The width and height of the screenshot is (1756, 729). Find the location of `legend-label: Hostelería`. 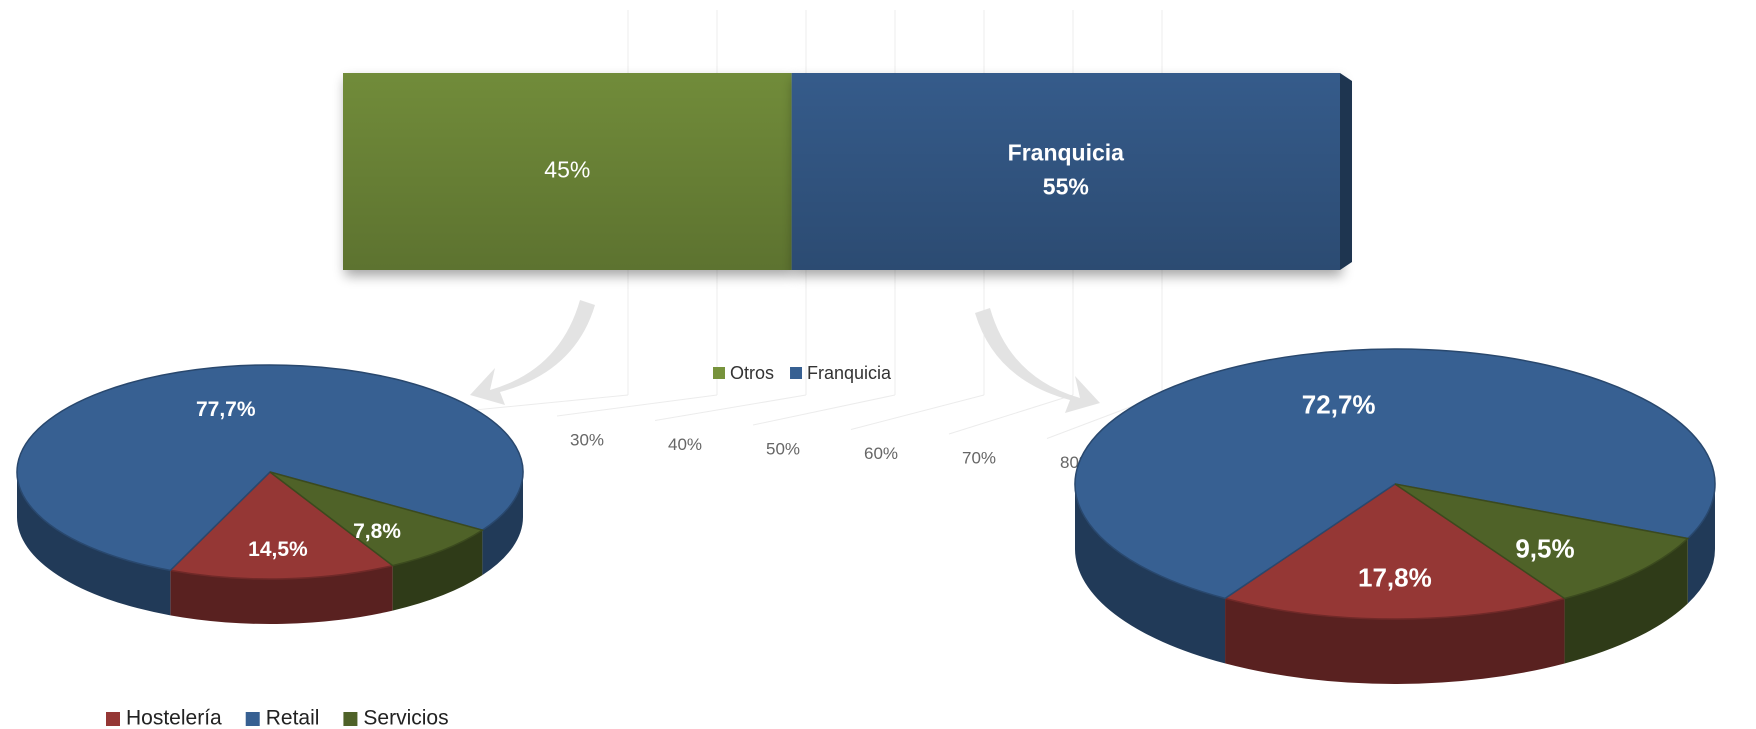

legend-label: Hostelería is located at coordinates (174, 718).